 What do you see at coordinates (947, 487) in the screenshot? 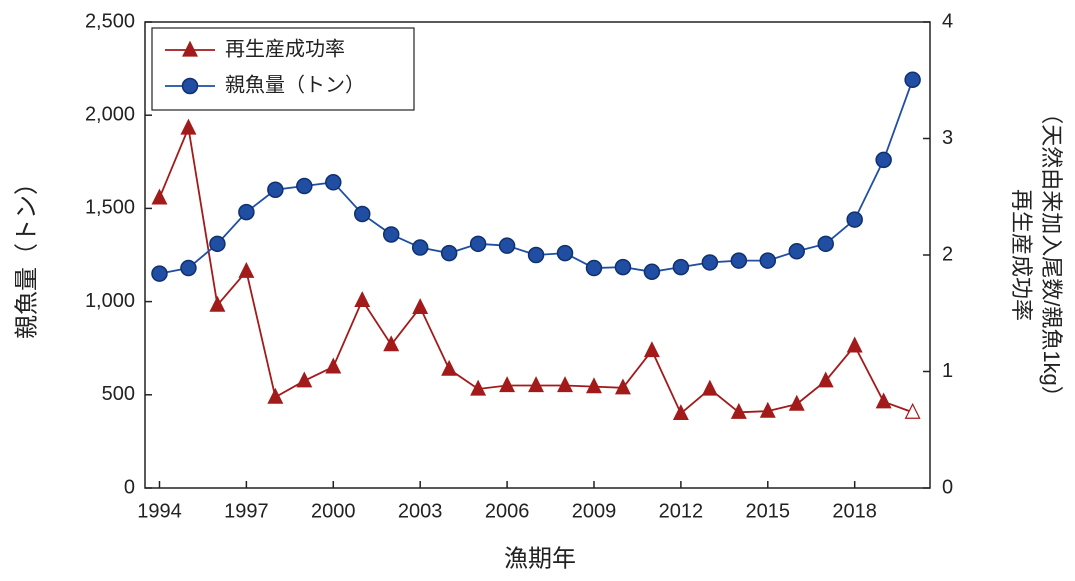
I see `y2-tick-label: 0` at bounding box center [947, 487].